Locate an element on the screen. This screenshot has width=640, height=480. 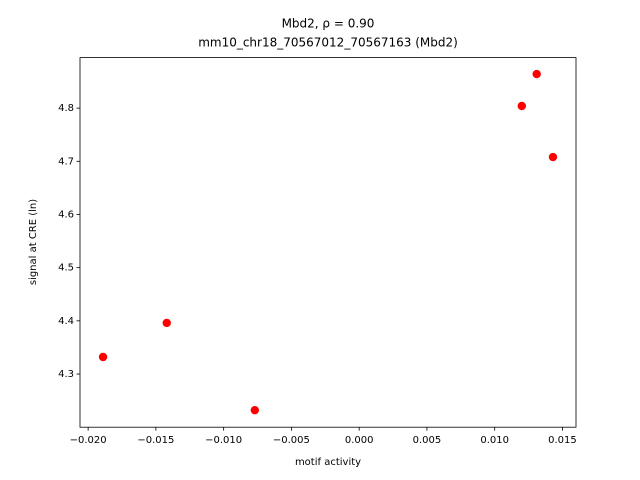
y-axis-label: signal at CRE (ln) is located at coordinates (33, 242).